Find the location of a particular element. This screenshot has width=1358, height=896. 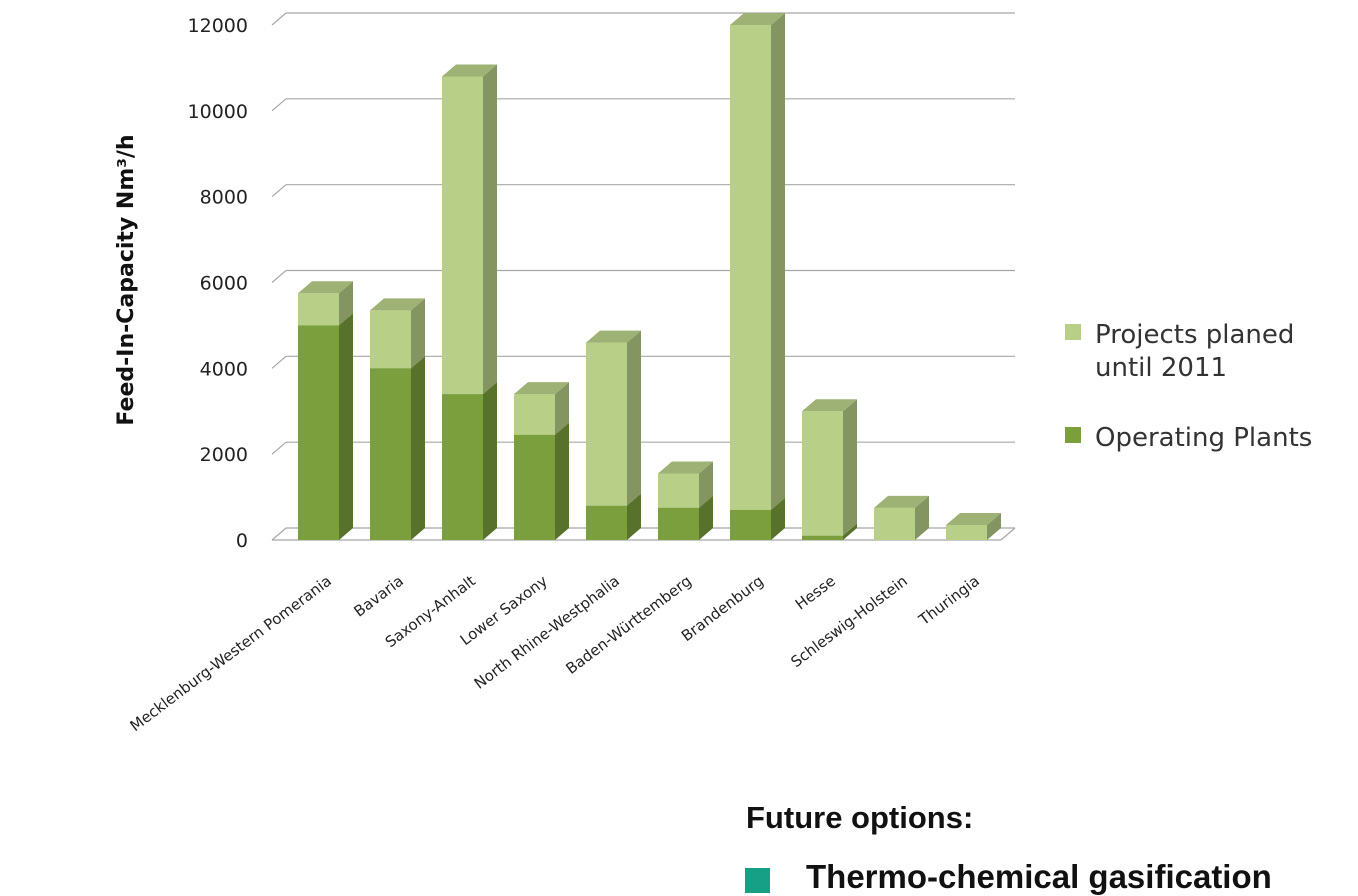

bullet-text: Thermo-chemical gasification is located at coordinates (1039, 876).